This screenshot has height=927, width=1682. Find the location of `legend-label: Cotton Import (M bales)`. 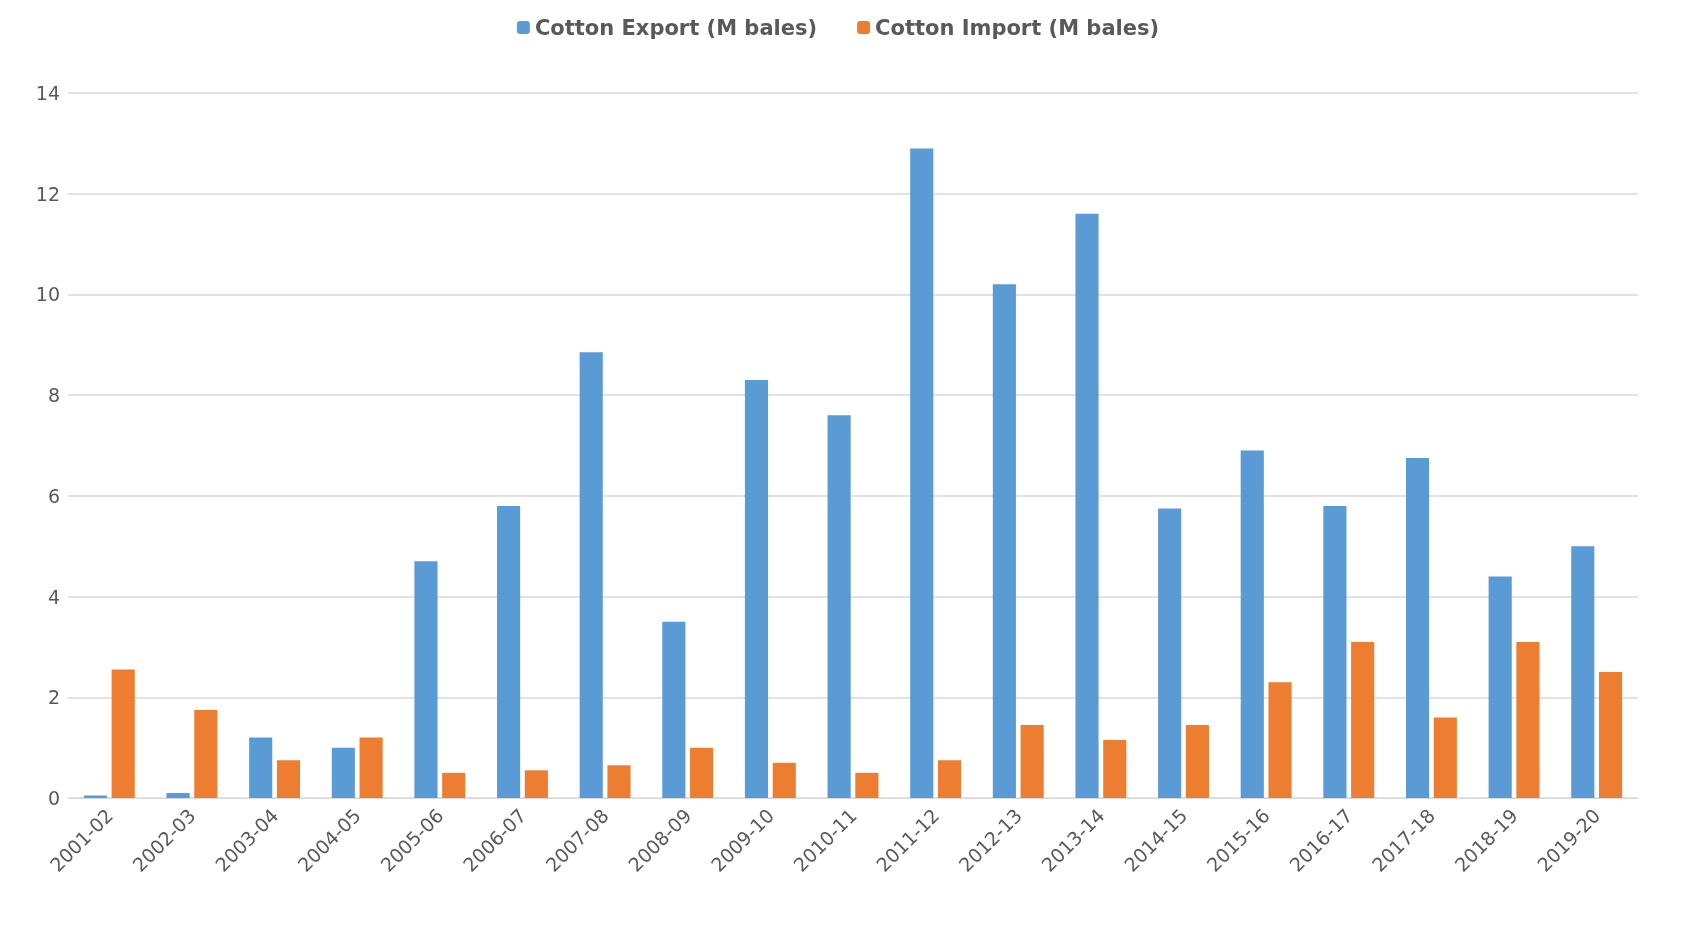

legend-label: Cotton Import (M bales) is located at coordinates (1017, 27).